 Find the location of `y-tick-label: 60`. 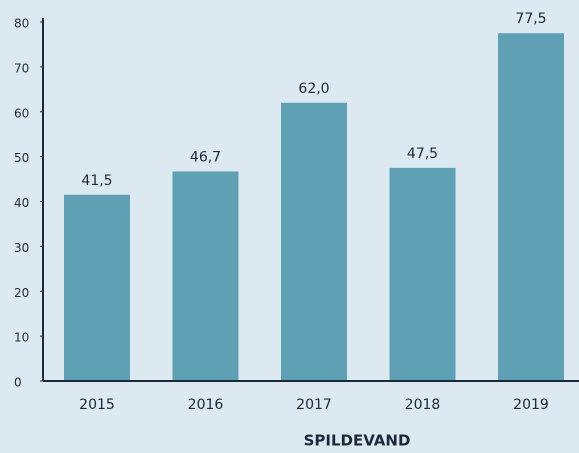

y-tick-label: 60 is located at coordinates (21, 113).